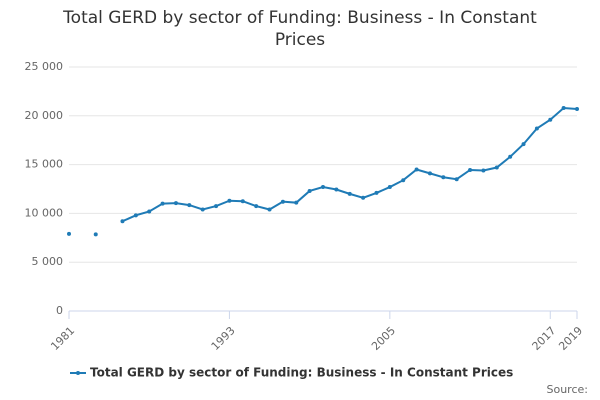  I want to click on y-tick-label: 5 000, so click(48, 261).